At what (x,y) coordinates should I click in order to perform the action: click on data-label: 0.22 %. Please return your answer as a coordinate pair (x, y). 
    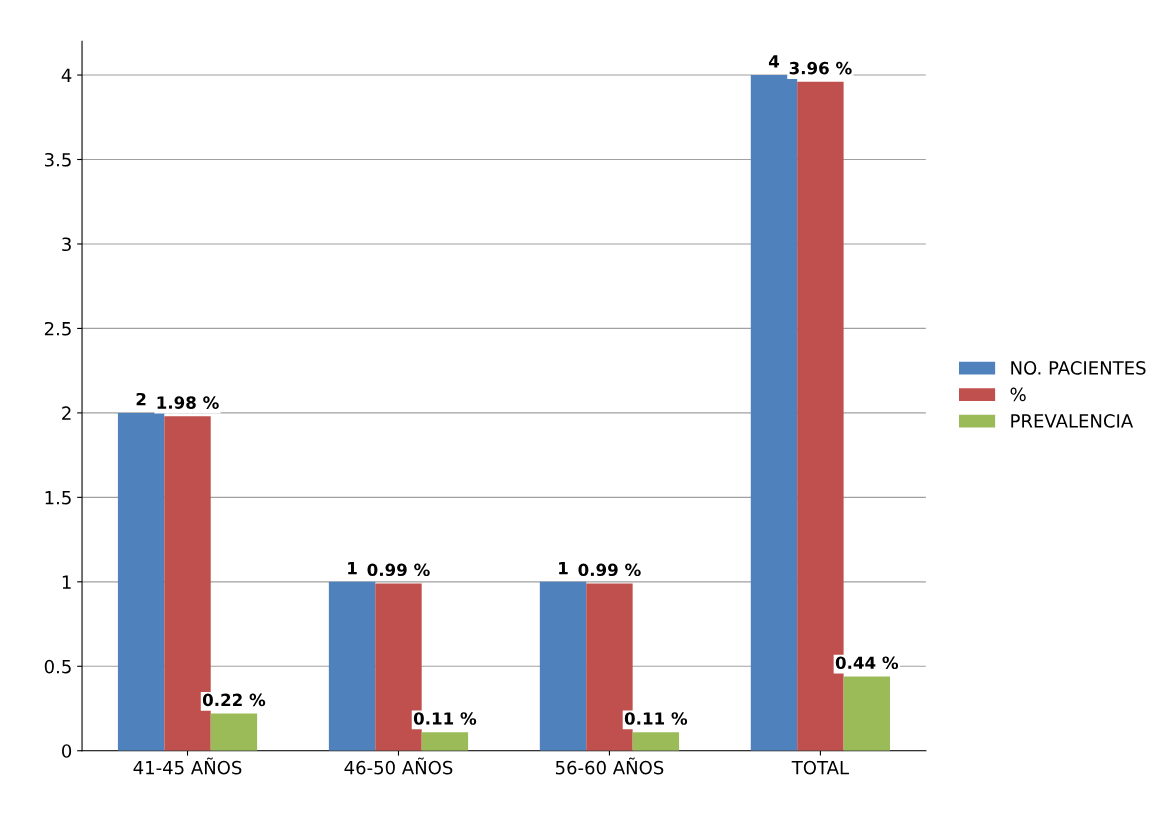
    Looking at the image, I should click on (234, 700).